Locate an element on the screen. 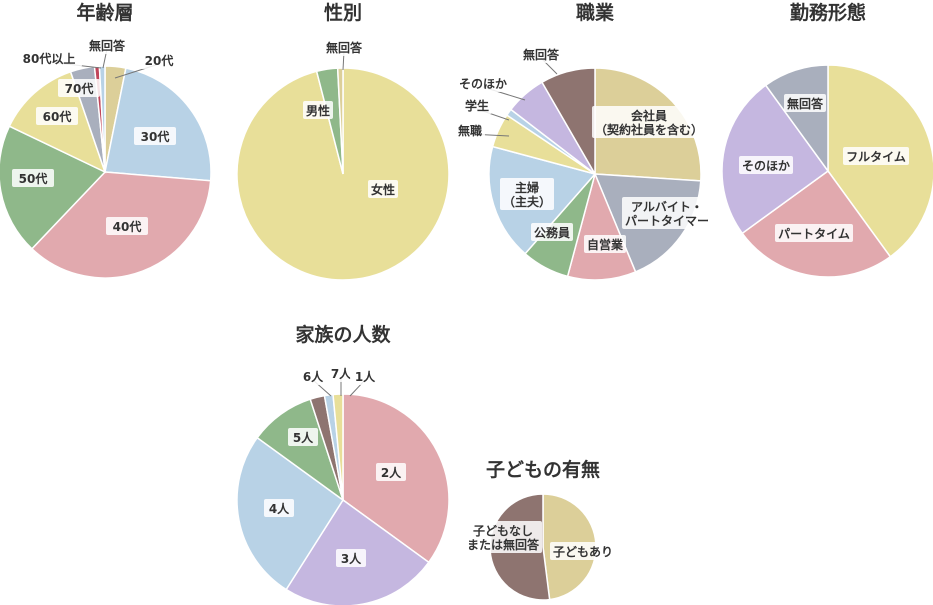 The width and height of the screenshot is (933, 605). slice-label: 4人 is located at coordinates (279, 508).